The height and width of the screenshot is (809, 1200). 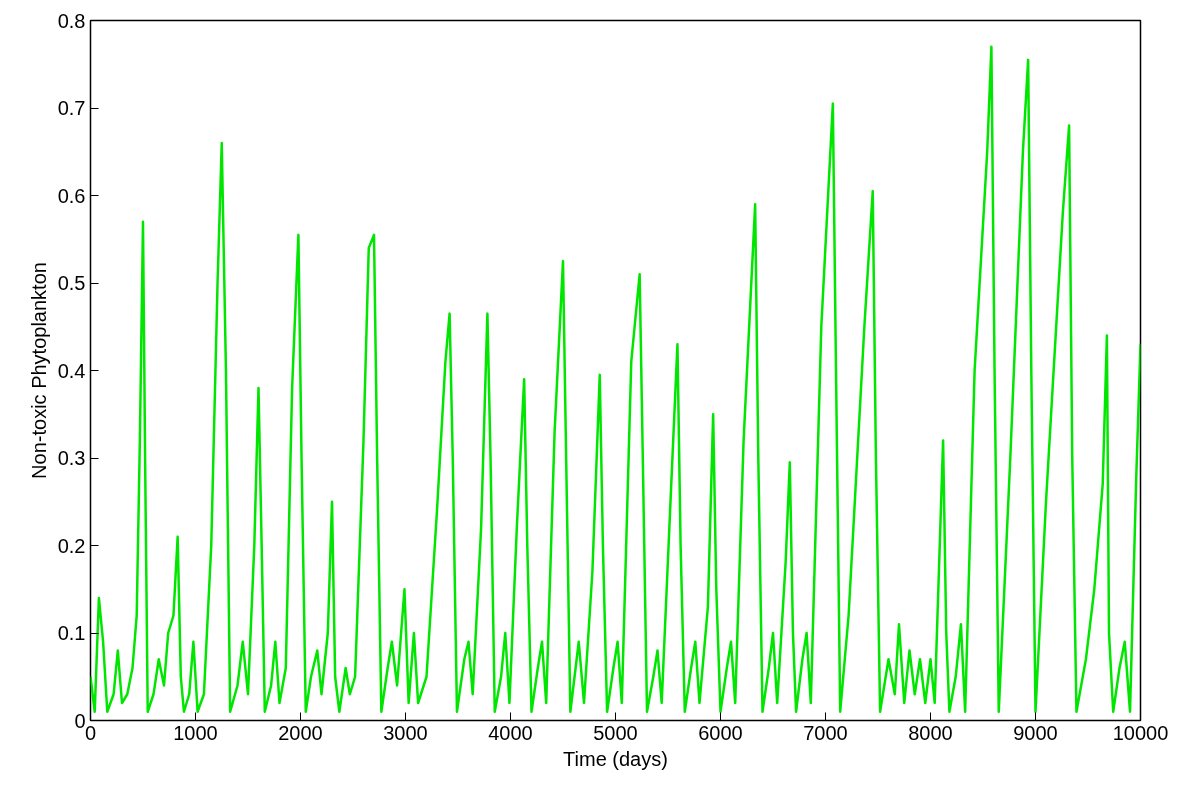 I want to click on y-tick-label: 0.5, so click(x=71, y=283).